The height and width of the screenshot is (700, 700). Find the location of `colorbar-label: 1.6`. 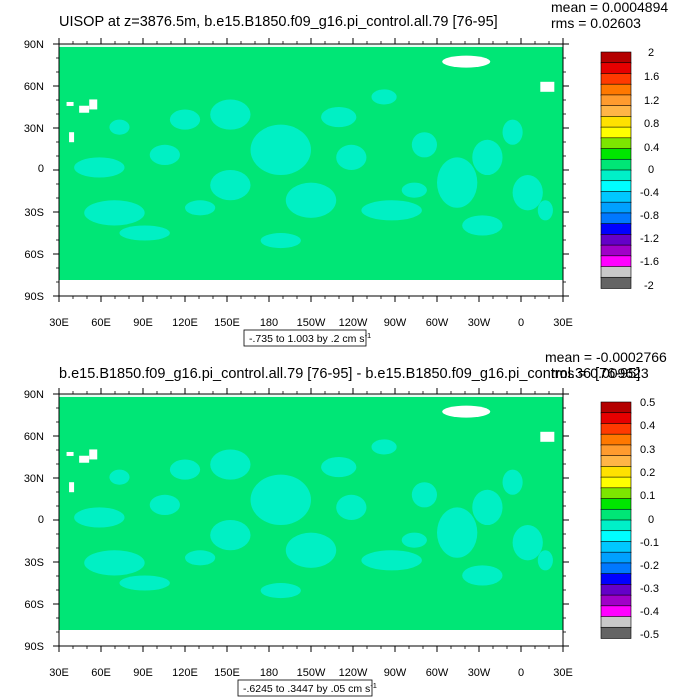

colorbar-label: 1.6 is located at coordinates (651, 77).